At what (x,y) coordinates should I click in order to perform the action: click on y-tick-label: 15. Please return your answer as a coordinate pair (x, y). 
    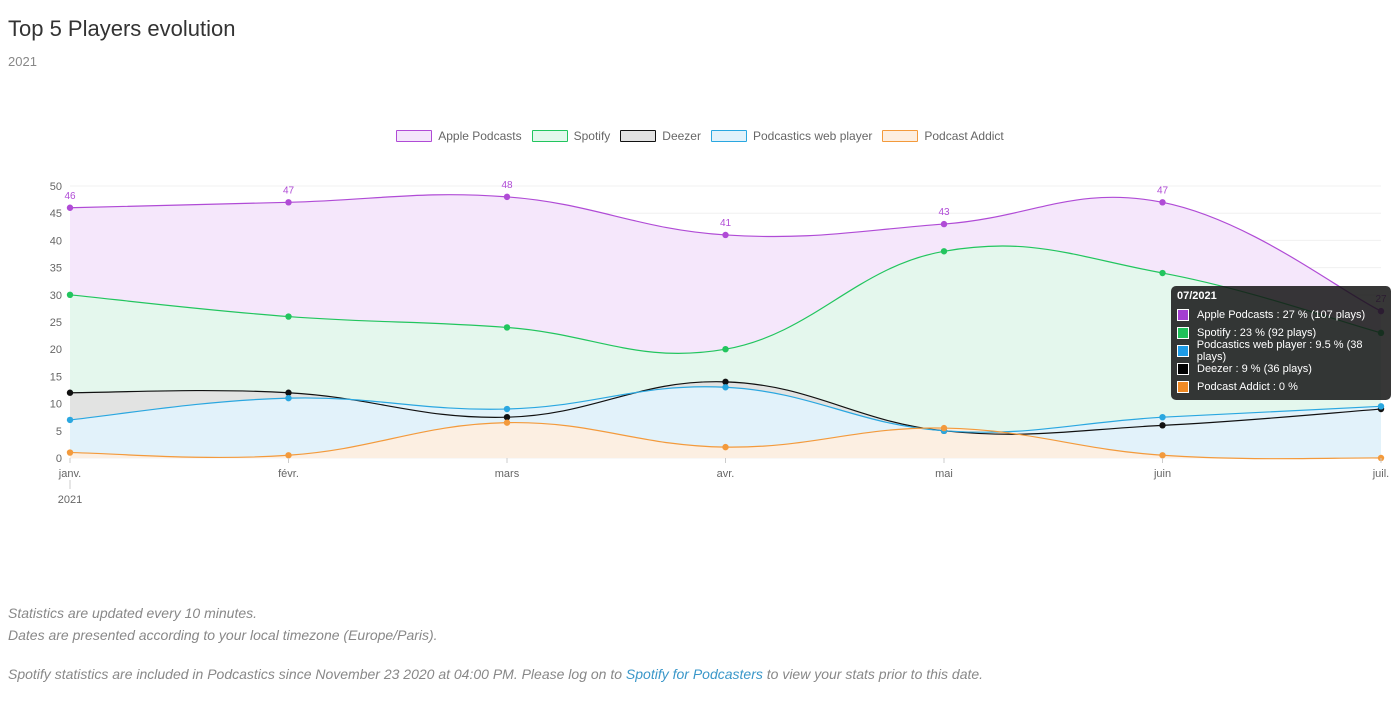
    Looking at the image, I should click on (56, 377).